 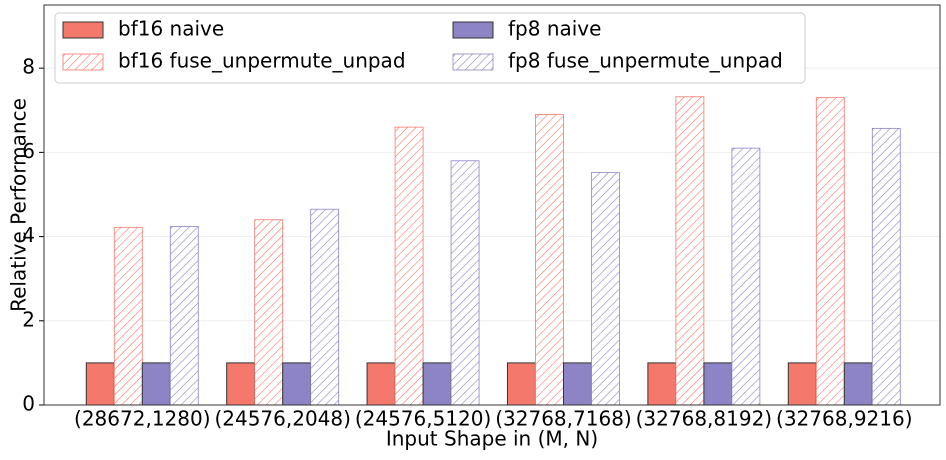 What do you see at coordinates (563, 419) in the screenshot?
I see `x-tick-label: (32768,7168)` at bounding box center [563, 419].